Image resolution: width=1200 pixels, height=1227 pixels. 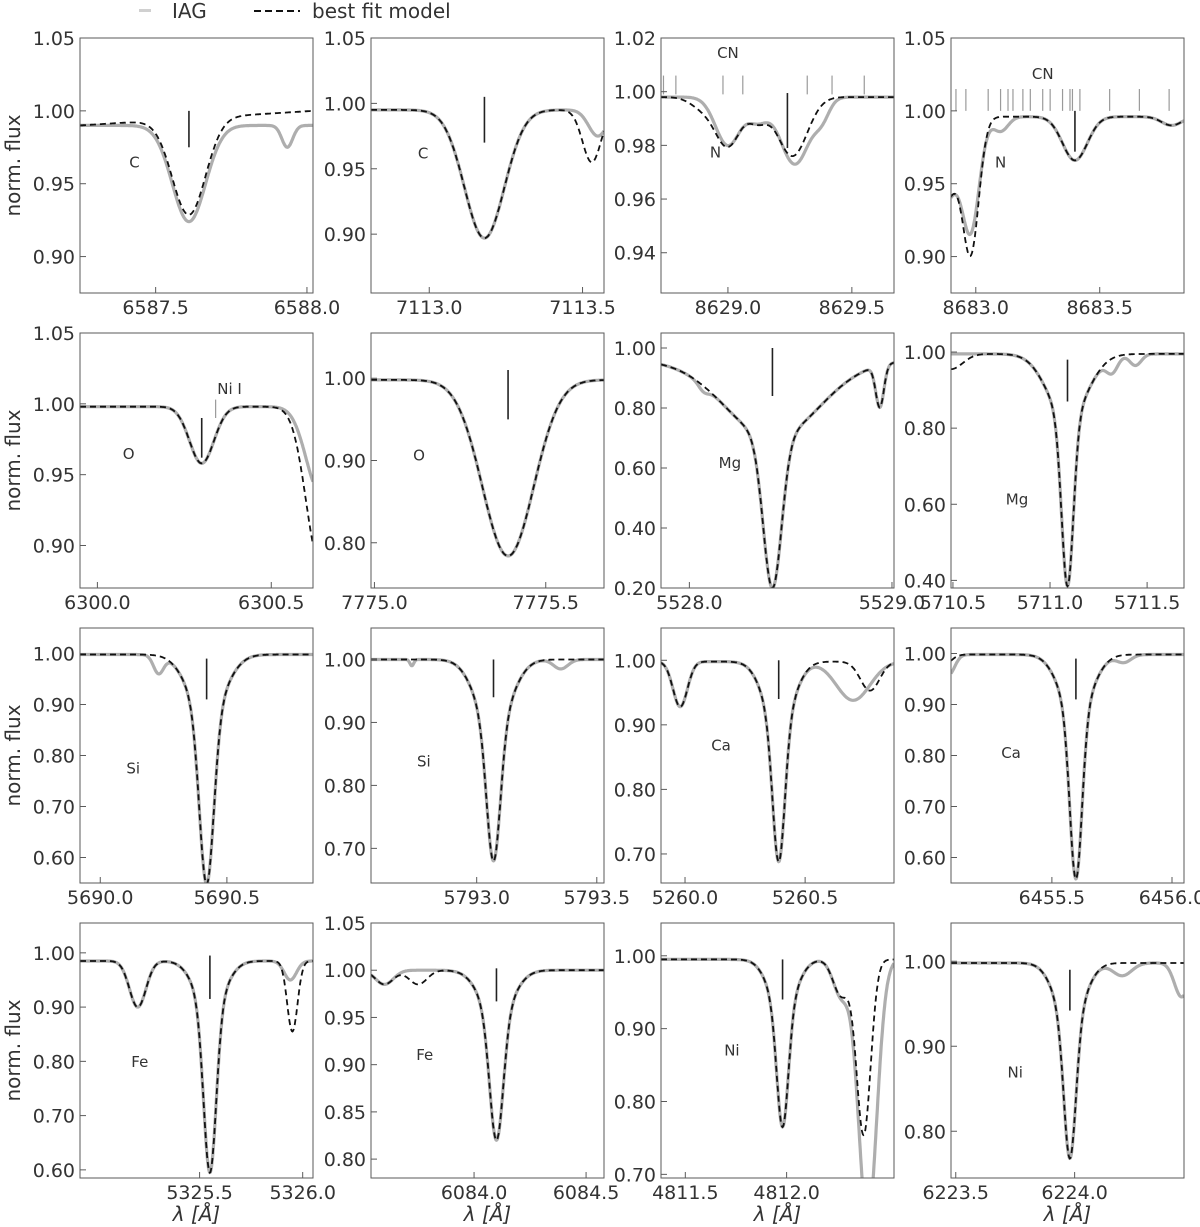 What do you see at coordinates (155, 308) in the screenshot?
I see `x-tick-label: 6587.5` at bounding box center [155, 308].